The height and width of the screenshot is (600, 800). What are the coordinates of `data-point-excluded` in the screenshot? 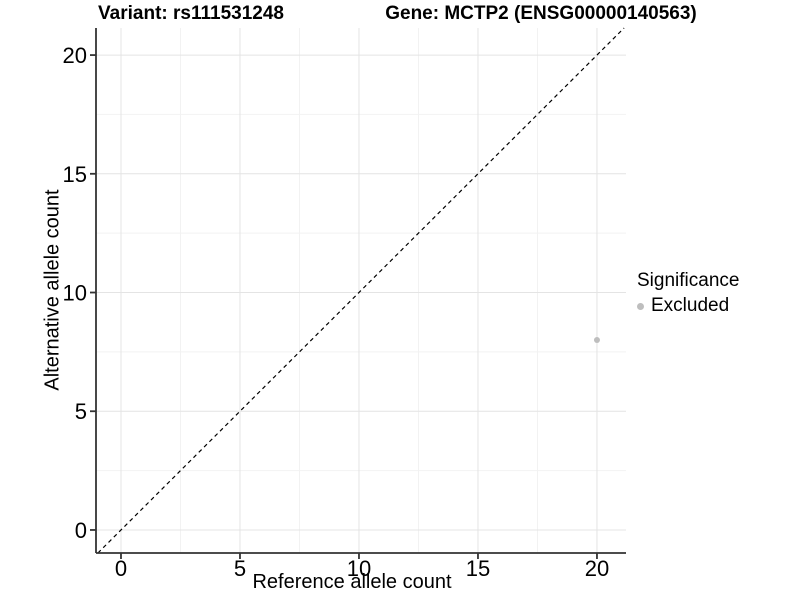 It's located at (596, 340).